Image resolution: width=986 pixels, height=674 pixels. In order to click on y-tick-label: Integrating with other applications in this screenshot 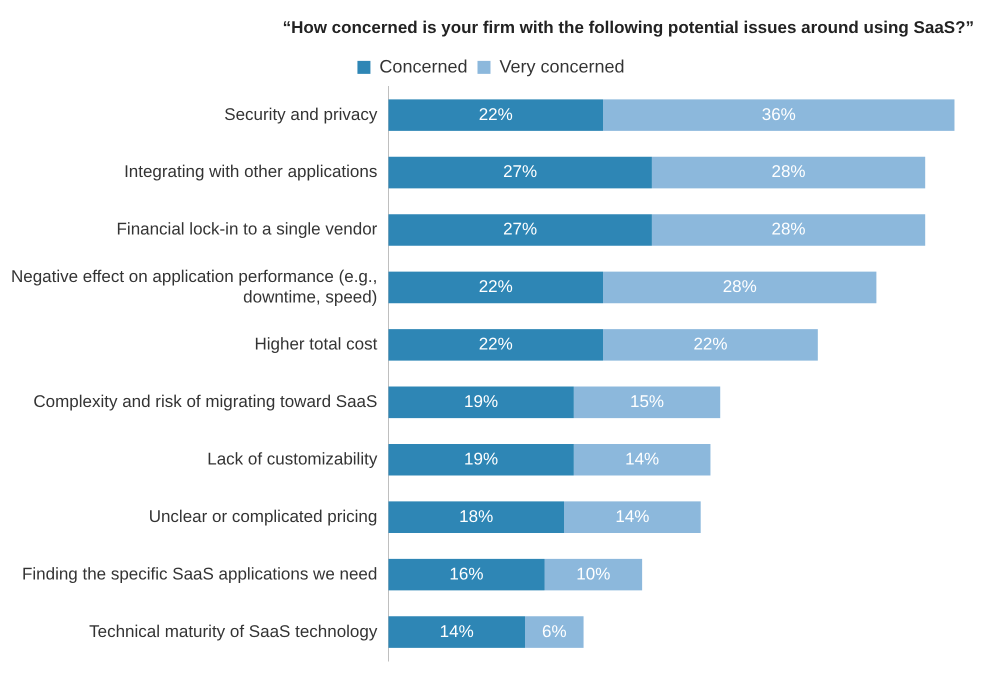, I will do `click(251, 172)`.